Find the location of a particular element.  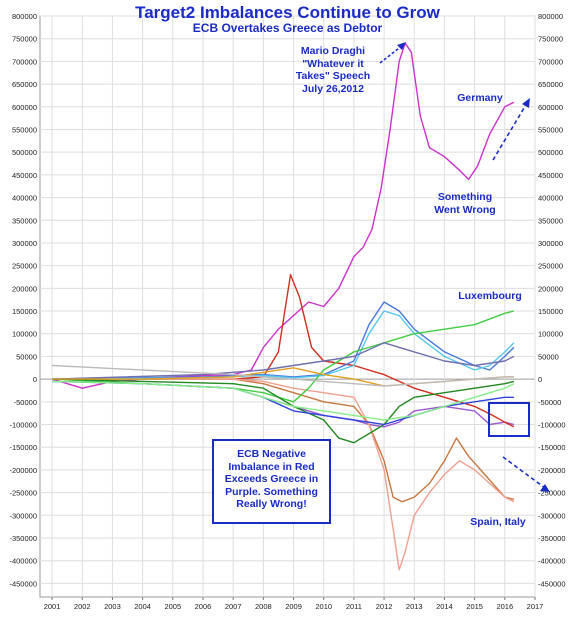

y-tick-label-left: 350000 is located at coordinates (24, 220).